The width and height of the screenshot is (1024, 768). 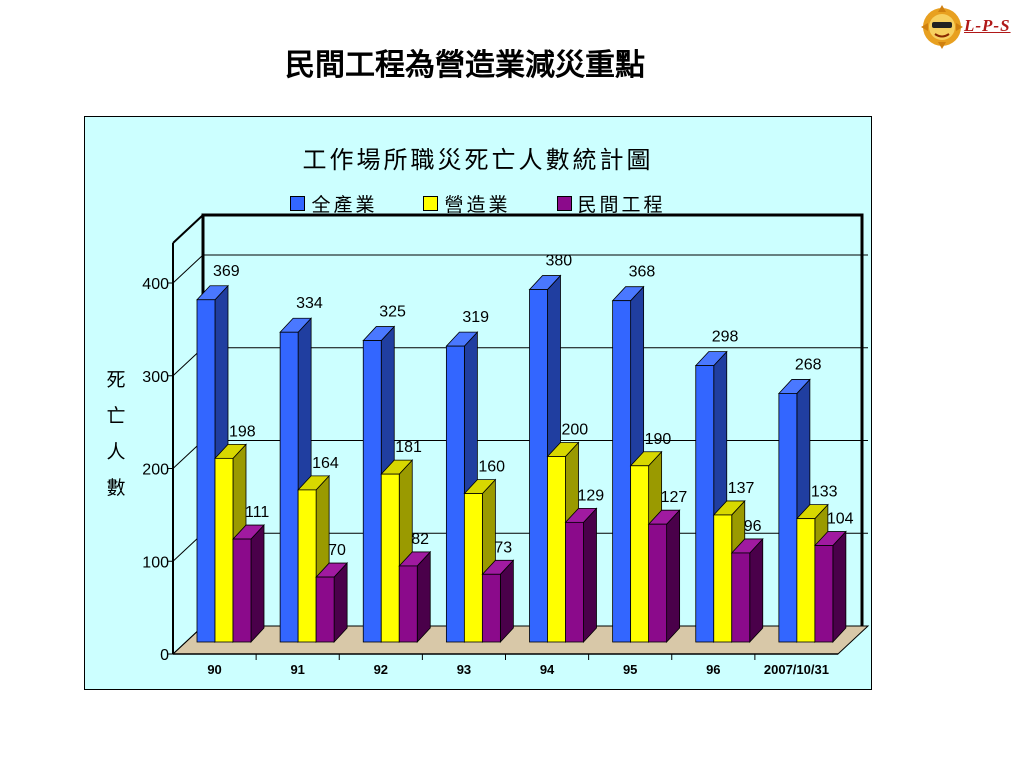 I want to click on data-label: 181, so click(x=408, y=447).